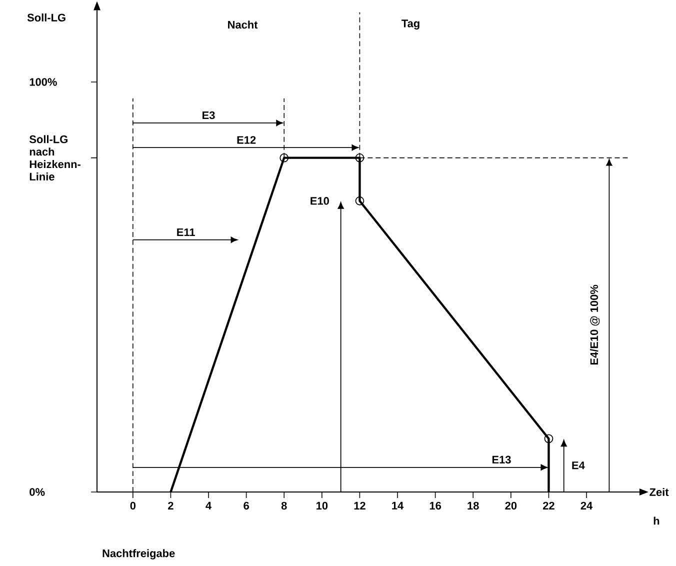  I want to click on x-tick-label: 14, so click(398, 506).